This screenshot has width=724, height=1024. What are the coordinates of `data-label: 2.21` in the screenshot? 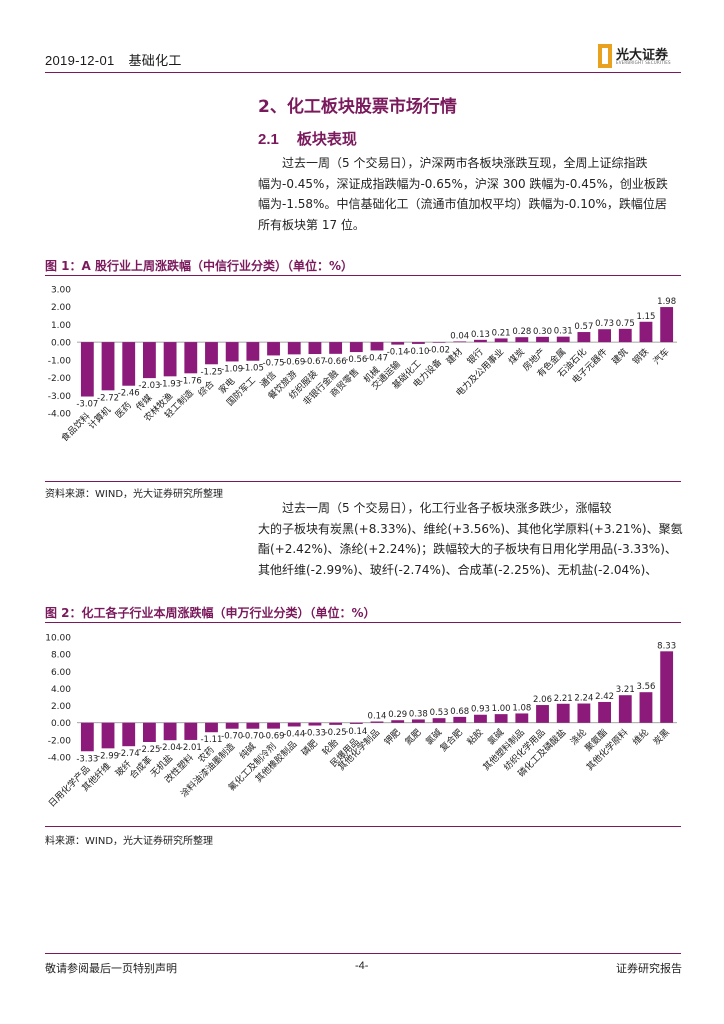 It's located at (563, 699).